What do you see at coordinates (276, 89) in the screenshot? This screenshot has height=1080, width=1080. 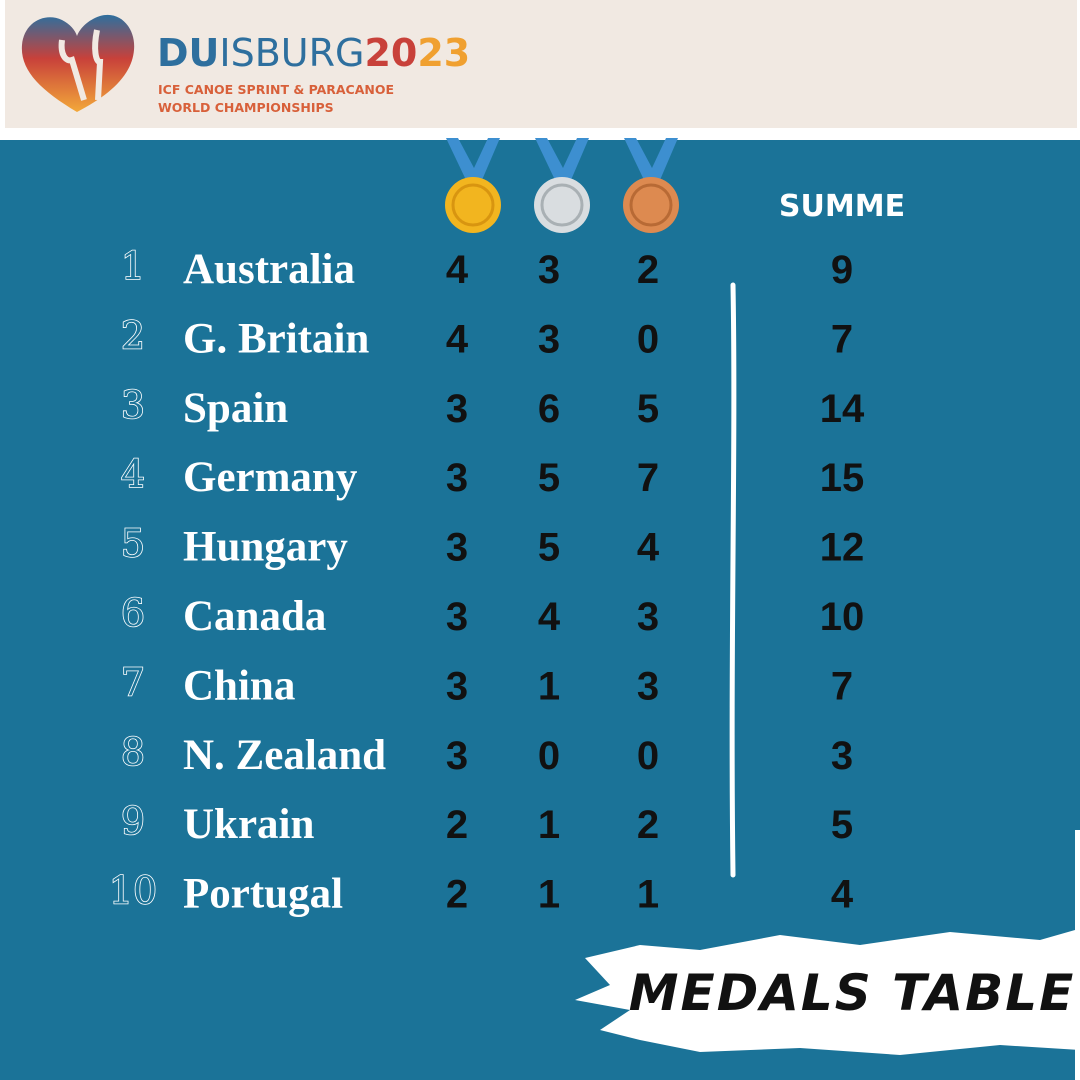 I see `subtitle-line: ICF CANOE SPRINT & PARACANOE` at bounding box center [276, 89].